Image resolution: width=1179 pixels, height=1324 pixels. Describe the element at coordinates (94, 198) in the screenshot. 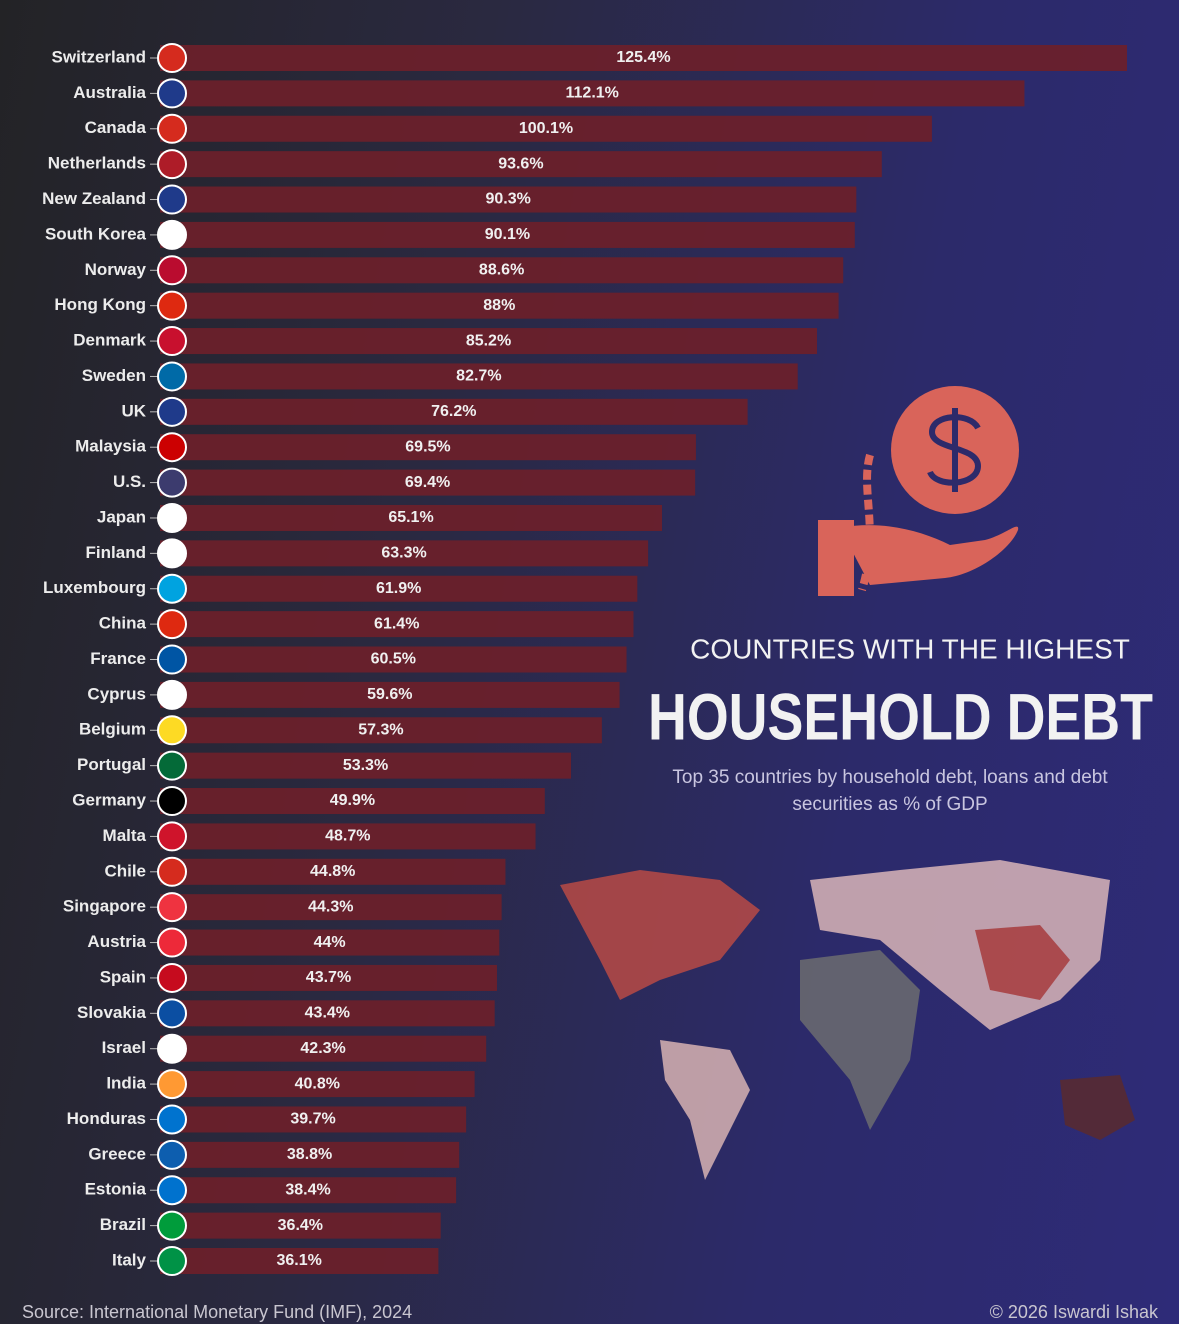

I see `category-label: New Zealand` at that location.